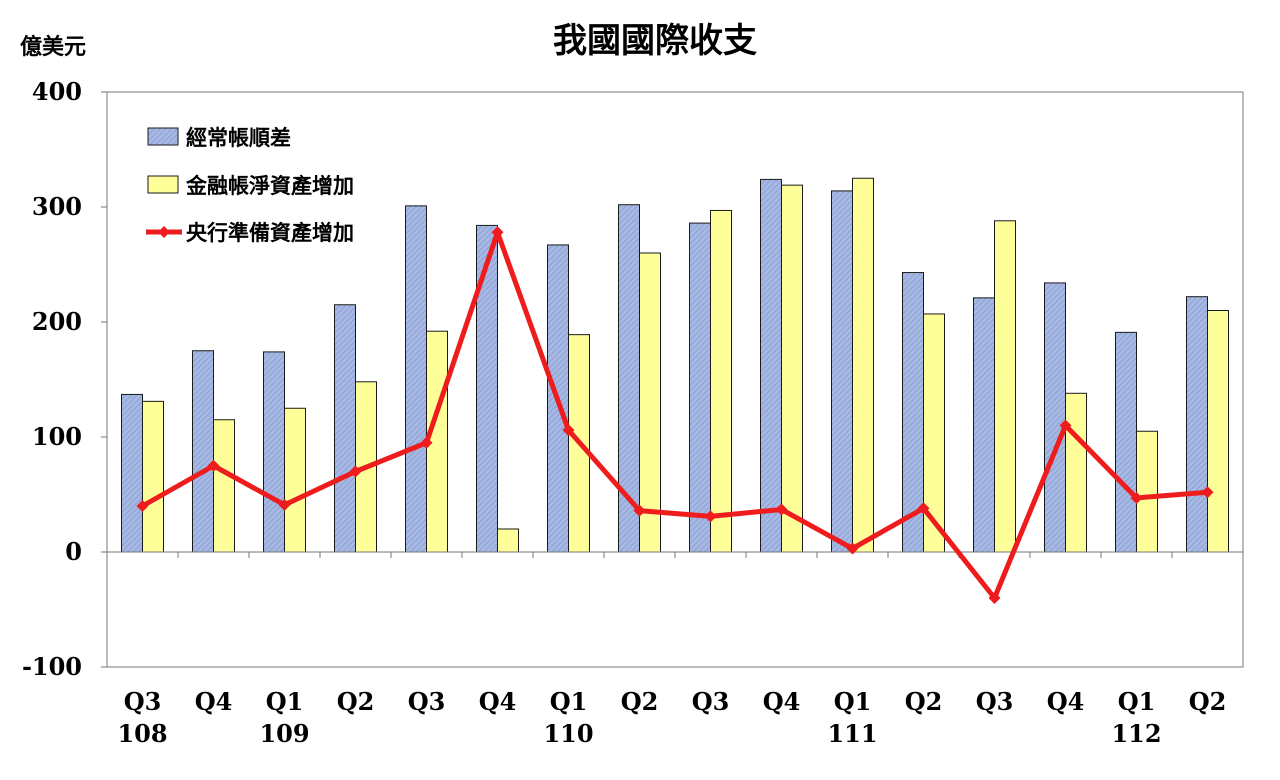 This screenshot has height=780, width=1280. Describe the element at coordinates (57, 206) in the screenshot. I see `y-tick-label: 300` at that location.